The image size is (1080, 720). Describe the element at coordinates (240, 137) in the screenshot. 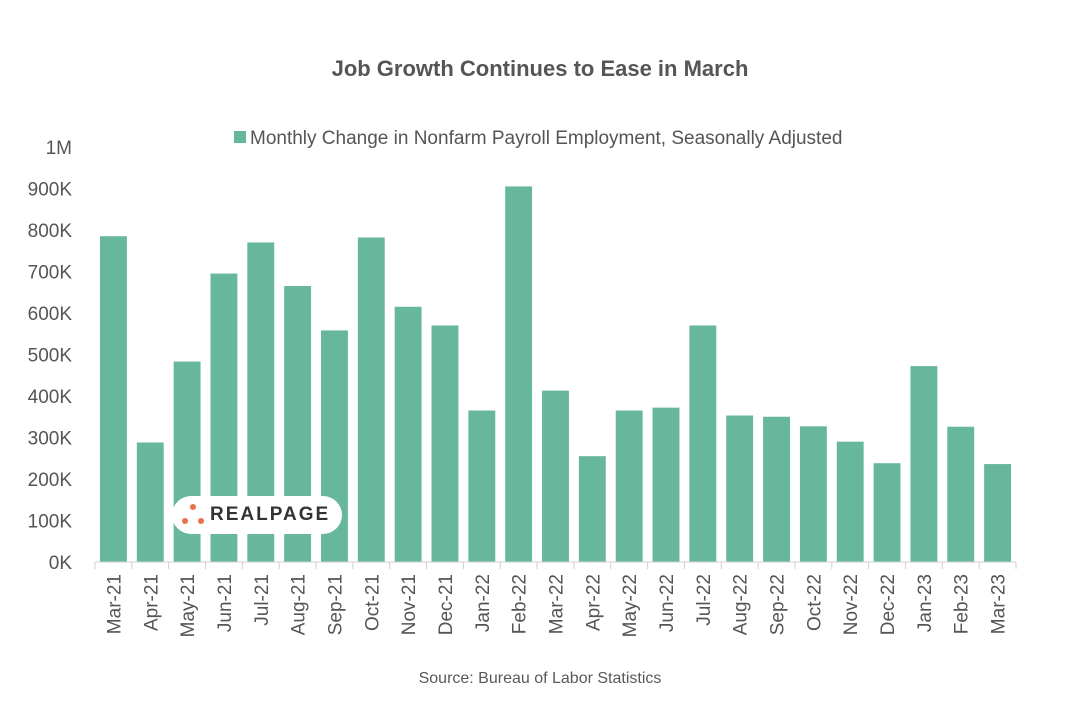

I see `legend-swatch` at that location.